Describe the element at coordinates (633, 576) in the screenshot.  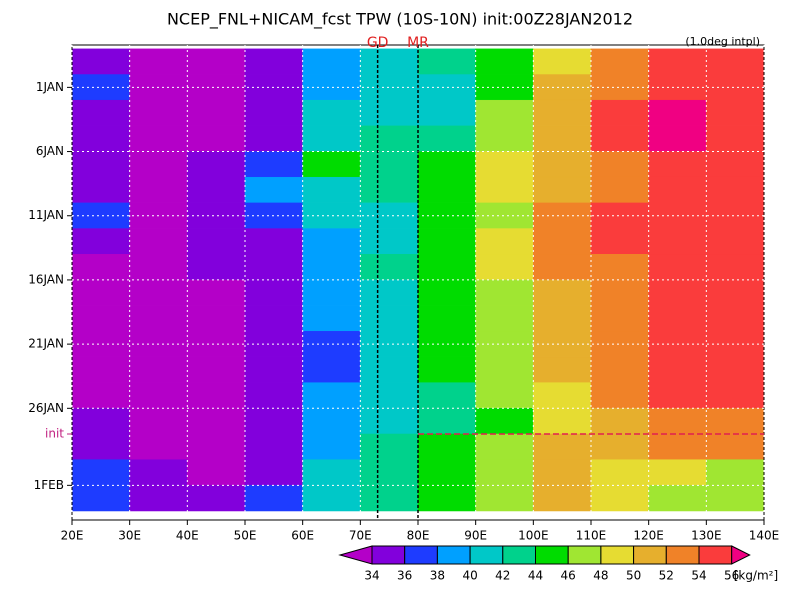
I see `colorbar-label: 50` at that location.